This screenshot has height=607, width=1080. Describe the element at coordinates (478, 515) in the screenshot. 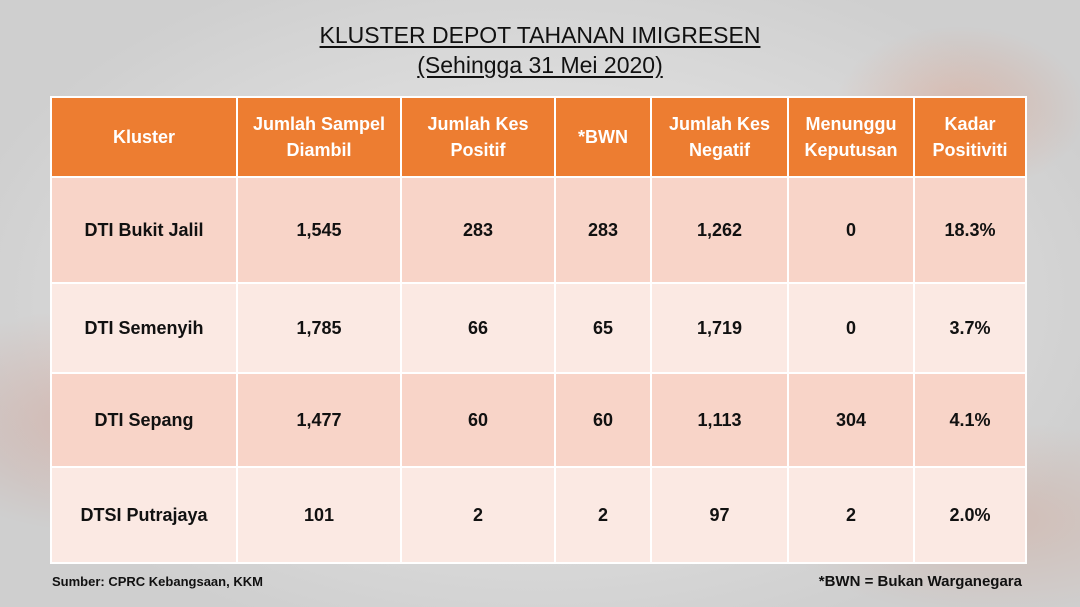

I see `cell-positif: 2` at that location.